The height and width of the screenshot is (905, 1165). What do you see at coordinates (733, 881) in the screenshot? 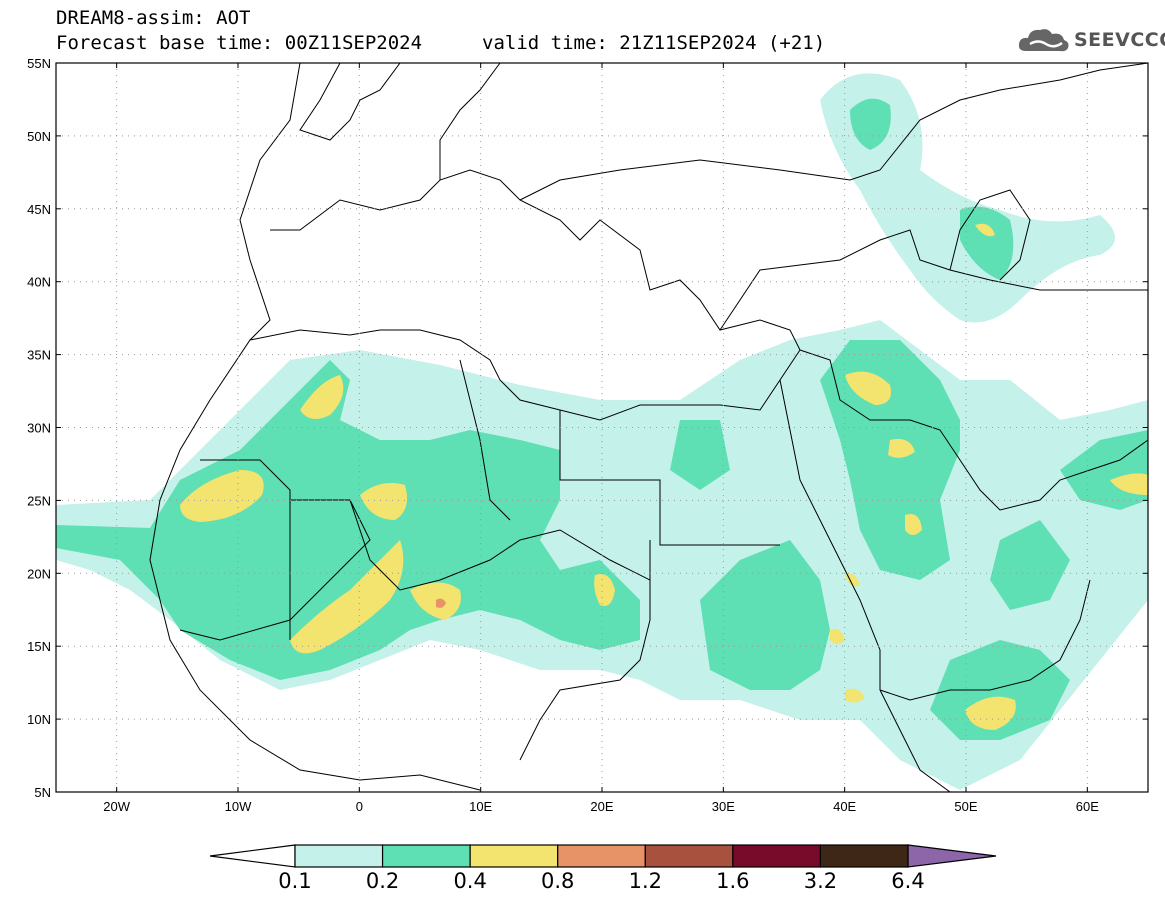
I see `colorbar-level-label: 1.6` at bounding box center [733, 881].